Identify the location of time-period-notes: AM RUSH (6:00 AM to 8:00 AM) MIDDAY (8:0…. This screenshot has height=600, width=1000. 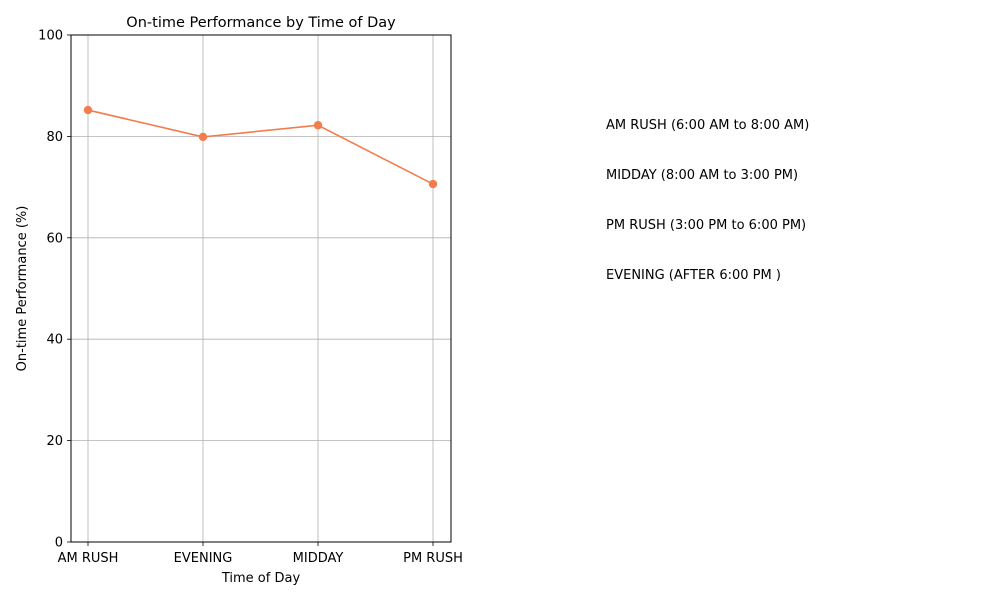
(707, 193).